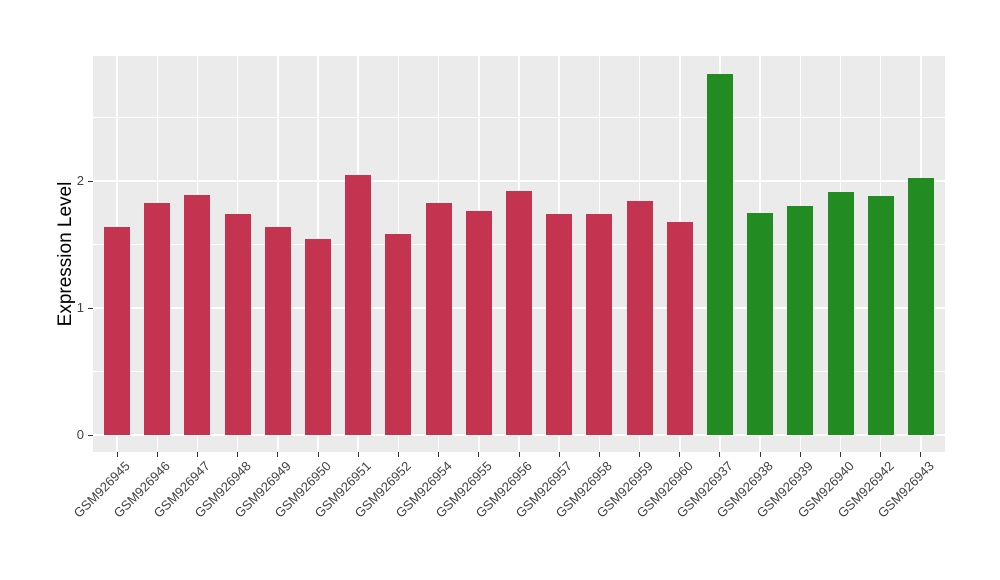 The height and width of the screenshot is (580, 1000). What do you see at coordinates (880, 315) in the screenshot?
I see `bar-GSM926942` at bounding box center [880, 315].